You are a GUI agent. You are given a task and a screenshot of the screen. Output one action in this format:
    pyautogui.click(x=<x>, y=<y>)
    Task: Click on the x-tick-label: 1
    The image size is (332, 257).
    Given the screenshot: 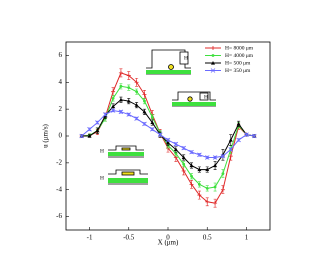 What is the action you would take?
    pyautogui.click(x=247, y=238)
    